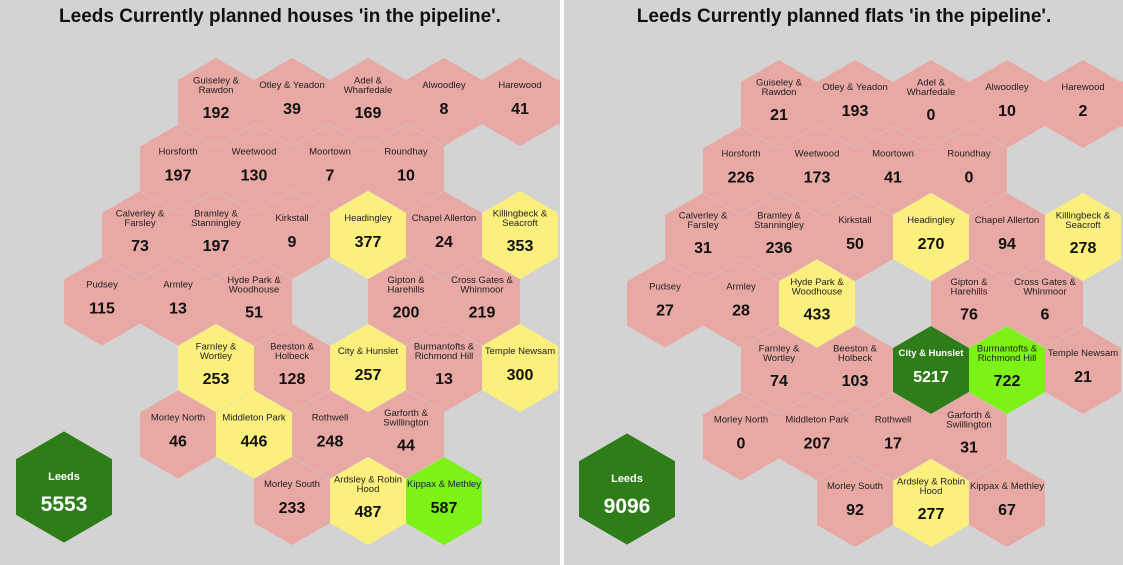 This screenshot has width=1123, height=565. Describe the element at coordinates (741, 178) in the screenshot. I see `hex-area-value: 226` at that location.